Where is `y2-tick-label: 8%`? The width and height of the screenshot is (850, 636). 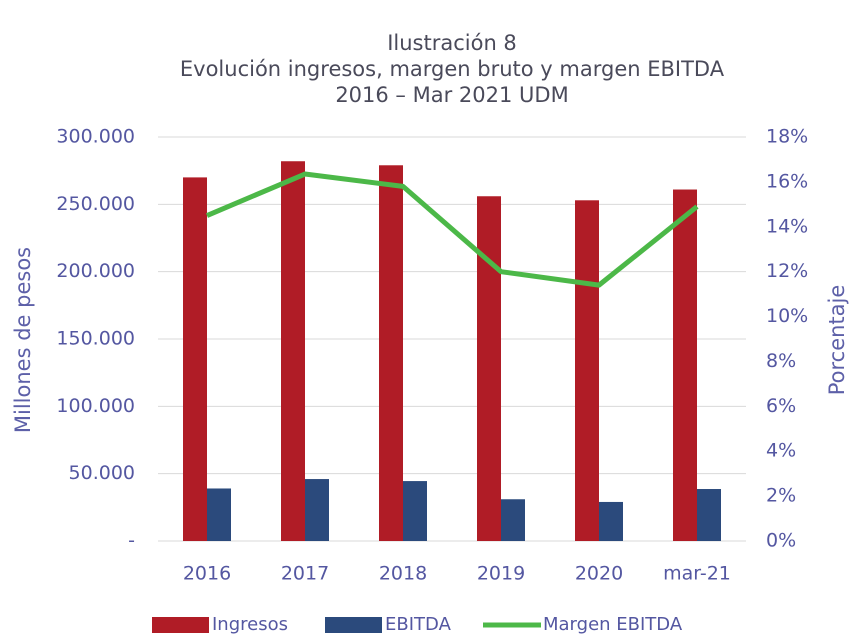 y2-tick-label: 8% is located at coordinates (781, 361).